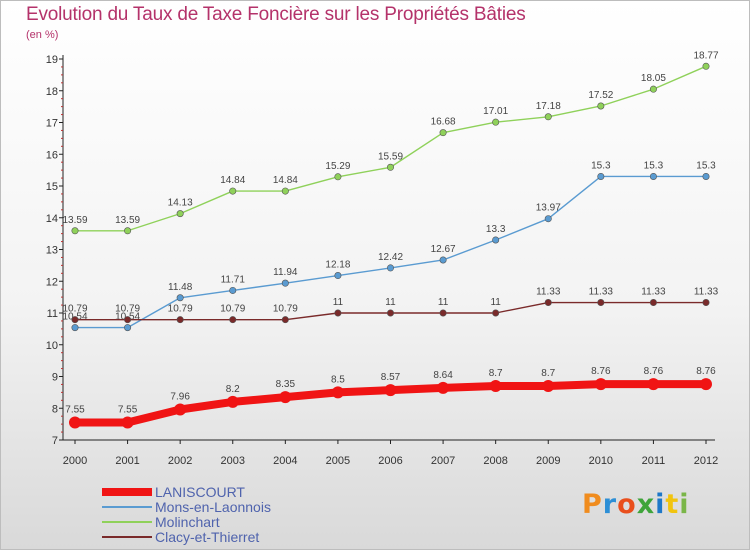 Image resolution: width=750 pixels, height=550 pixels. I want to click on y-tick-label: 12, so click(52, 282).